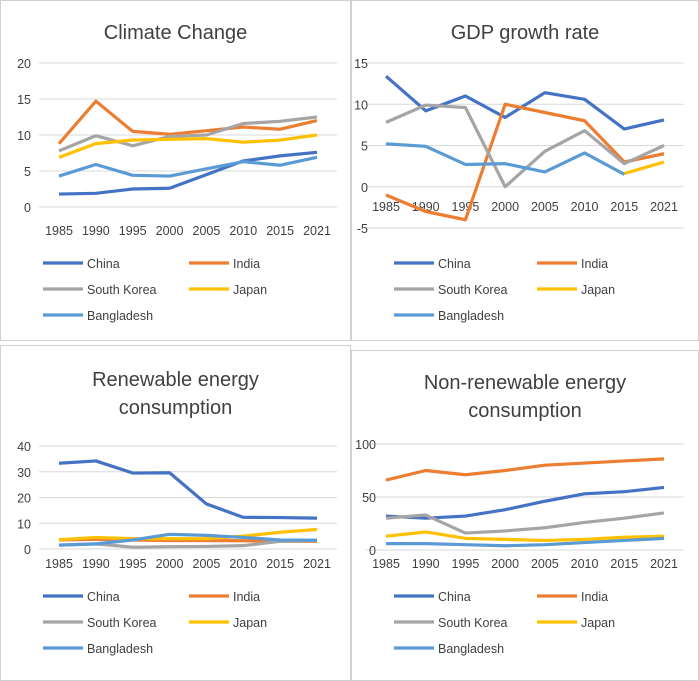 The height and width of the screenshot is (681, 699). What do you see at coordinates (525, 469) in the screenshot?
I see `series-line-india` at bounding box center [525, 469].